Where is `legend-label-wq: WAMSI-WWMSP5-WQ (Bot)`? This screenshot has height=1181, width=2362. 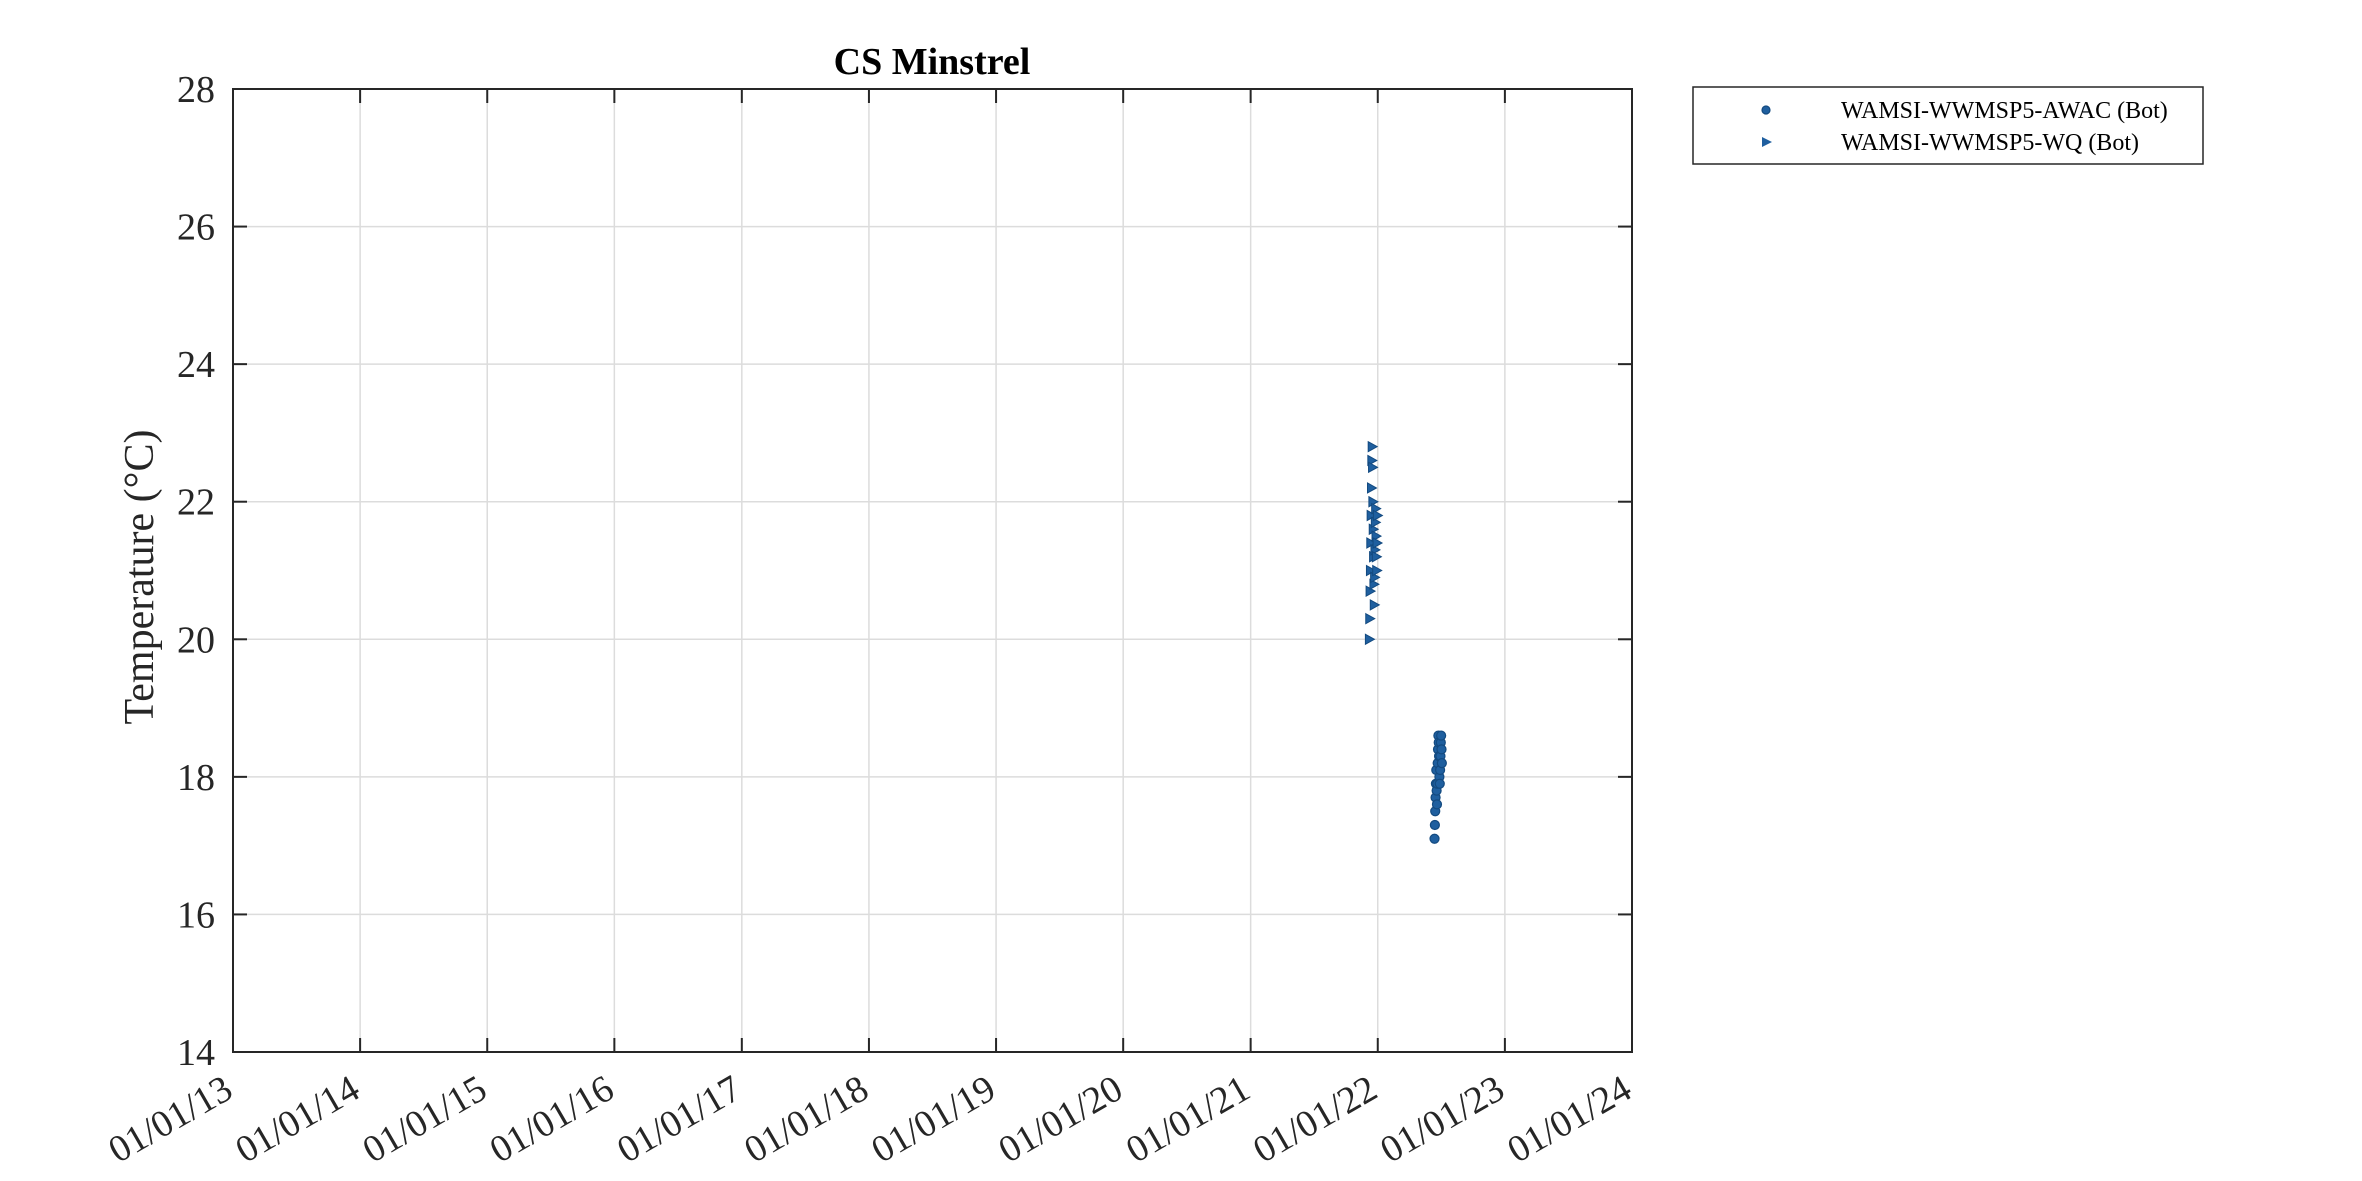 legend-label-wq: WAMSI-WWMSP5-WQ (Bot) is located at coordinates (1990, 143).